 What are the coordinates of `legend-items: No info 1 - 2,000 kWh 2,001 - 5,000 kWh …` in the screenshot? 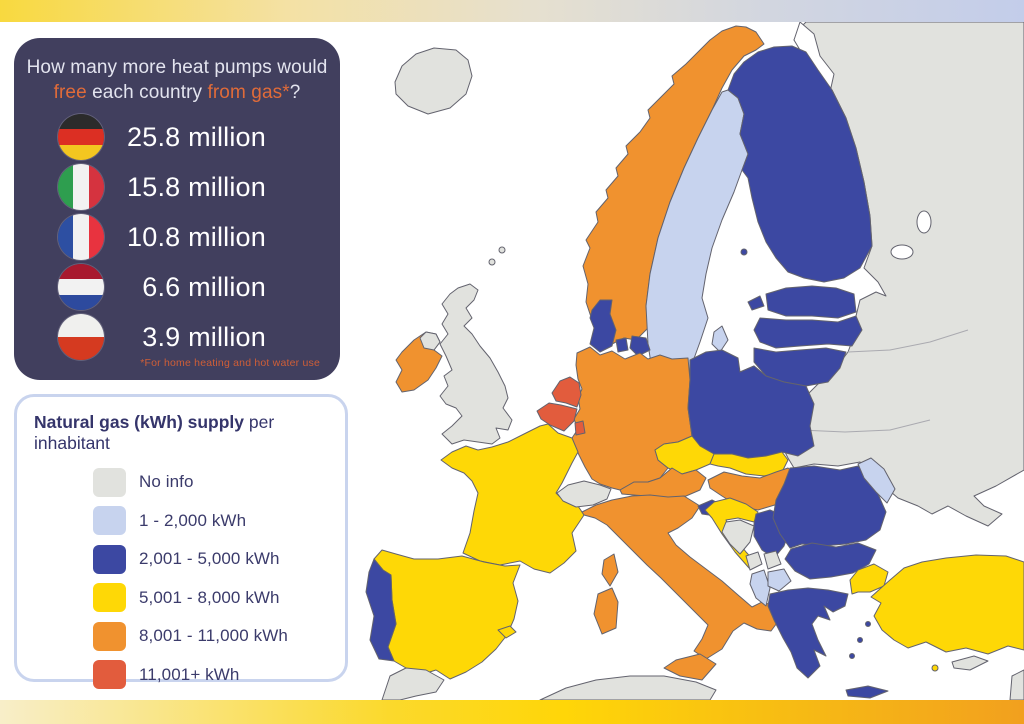 It's located at (181, 578).